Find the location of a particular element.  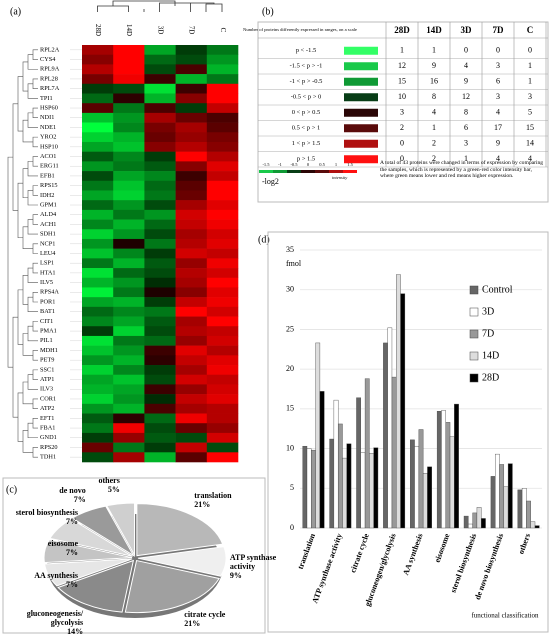

pie-label: citrate cycle 21% is located at coordinates (220, 619).